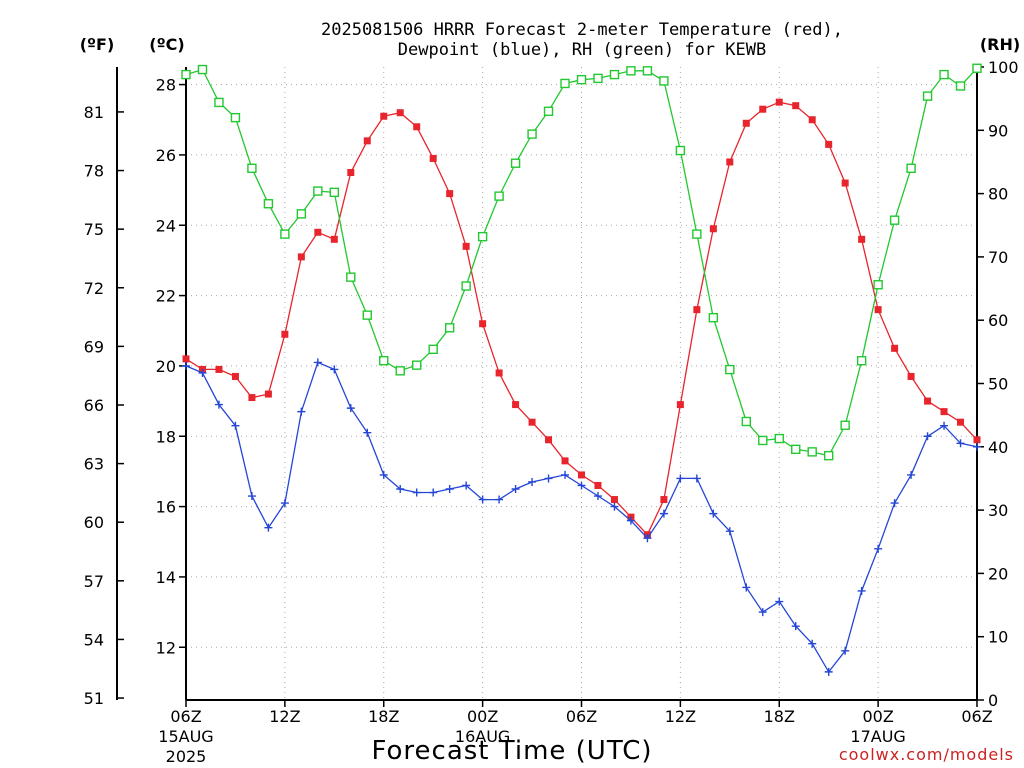 This screenshot has width=1024, height=768. I want to click on celsius-unit-label: (ºC), so click(166, 44).